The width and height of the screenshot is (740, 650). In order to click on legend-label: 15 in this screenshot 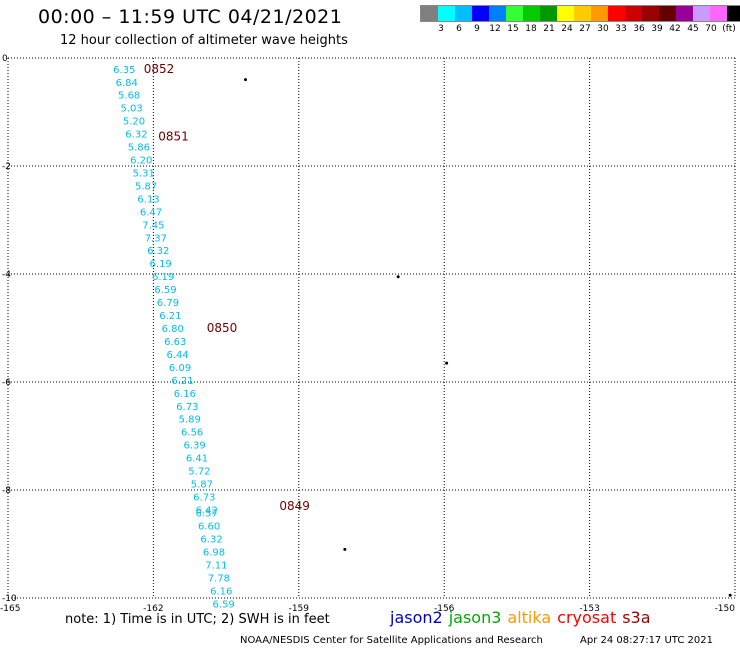, I will do `click(513, 29)`.